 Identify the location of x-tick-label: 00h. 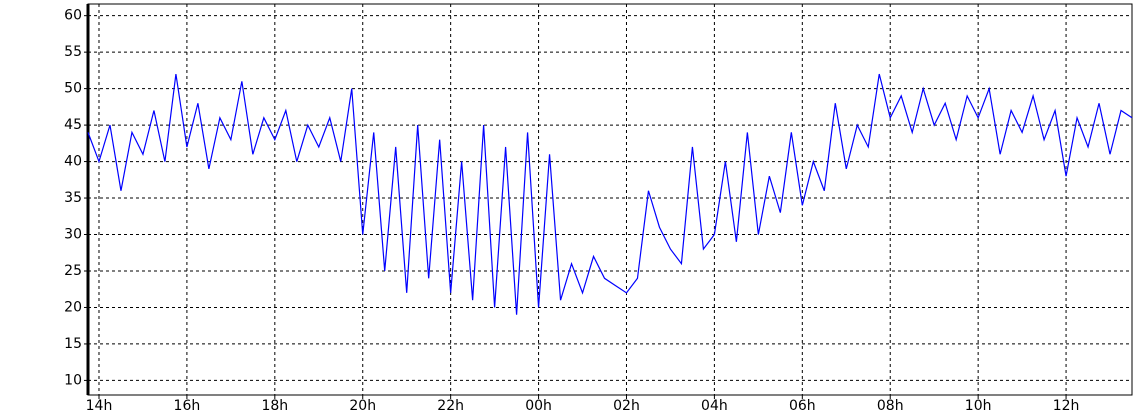
(538, 406).